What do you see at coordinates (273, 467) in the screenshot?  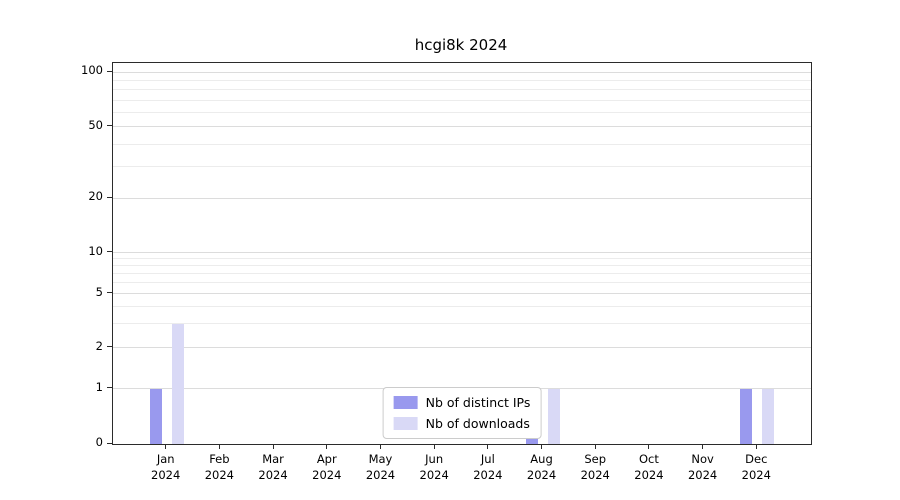 I see `xtick-label-mar: Mar 2024` at bounding box center [273, 467].